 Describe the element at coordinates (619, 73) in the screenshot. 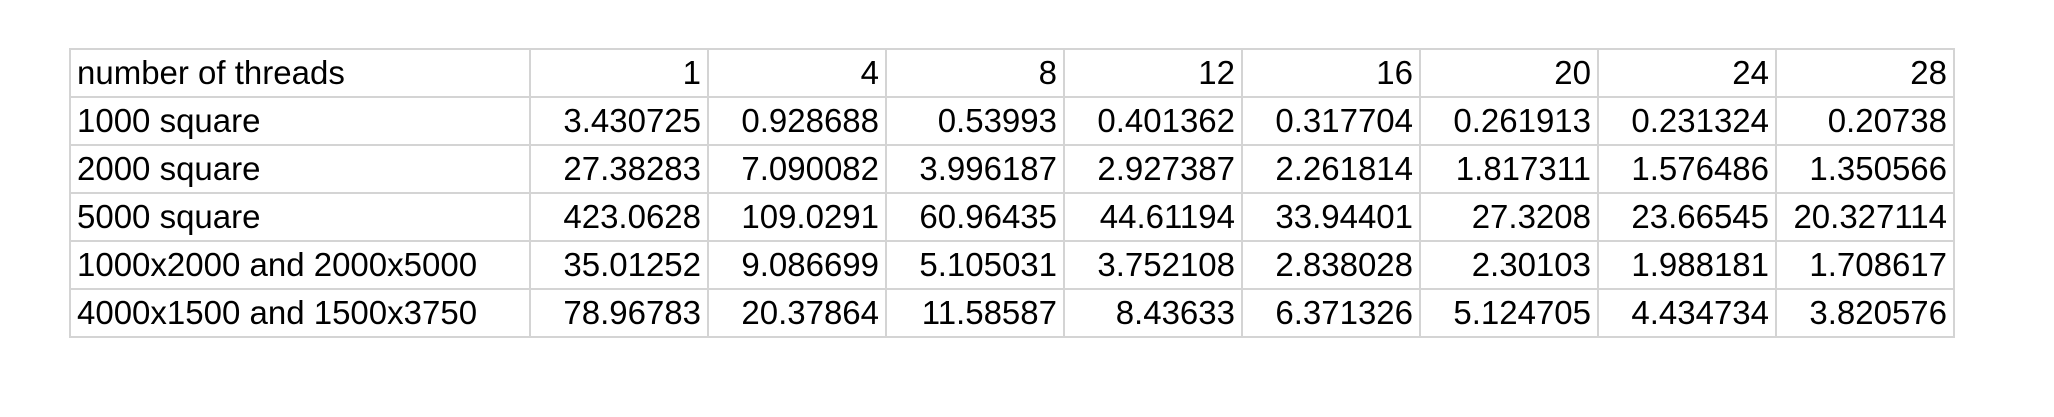

I see `header-cell: 1` at that location.